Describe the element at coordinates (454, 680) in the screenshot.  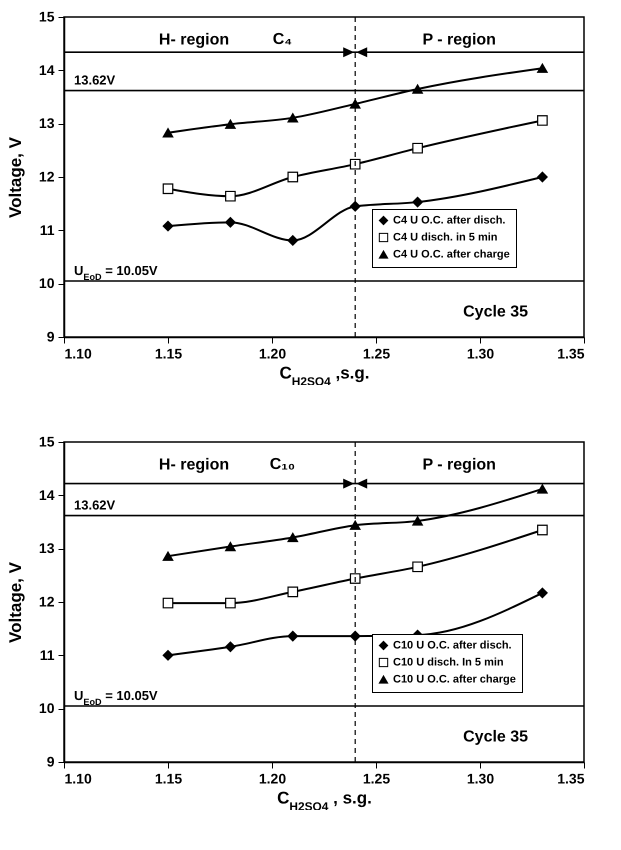
I see `legend-label: C10 U O.C. after charge` at that location.